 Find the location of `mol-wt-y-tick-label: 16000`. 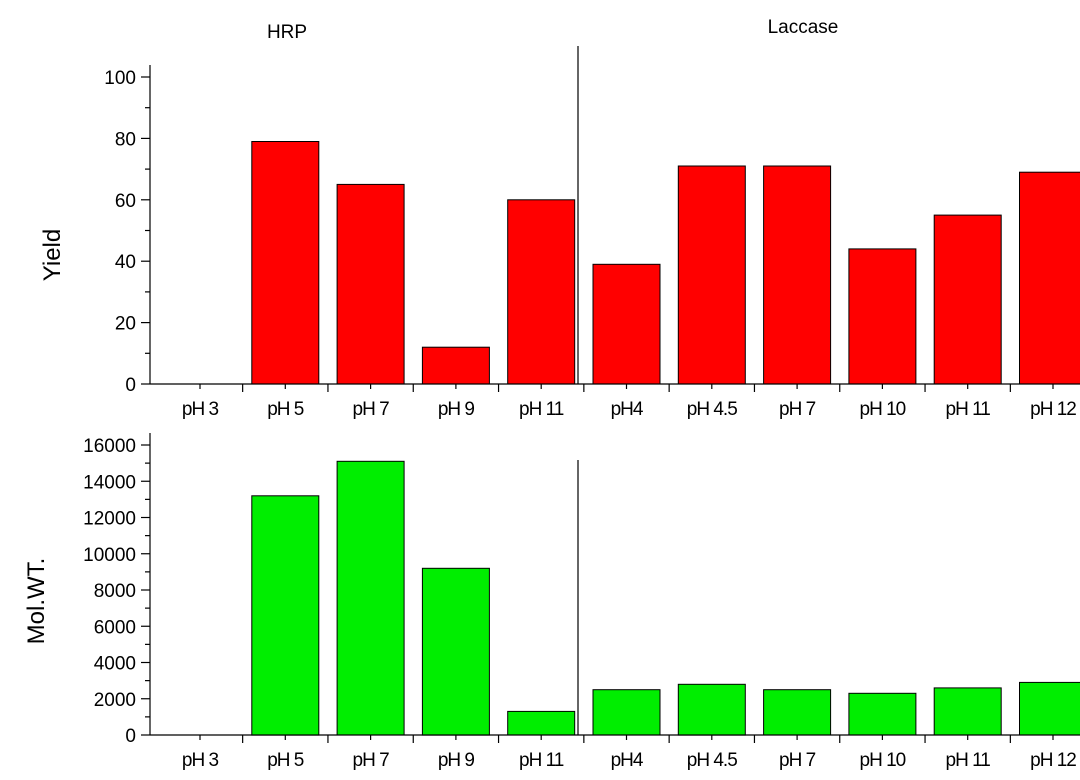

mol-wt-y-tick-label: 16000 is located at coordinates (109, 446).